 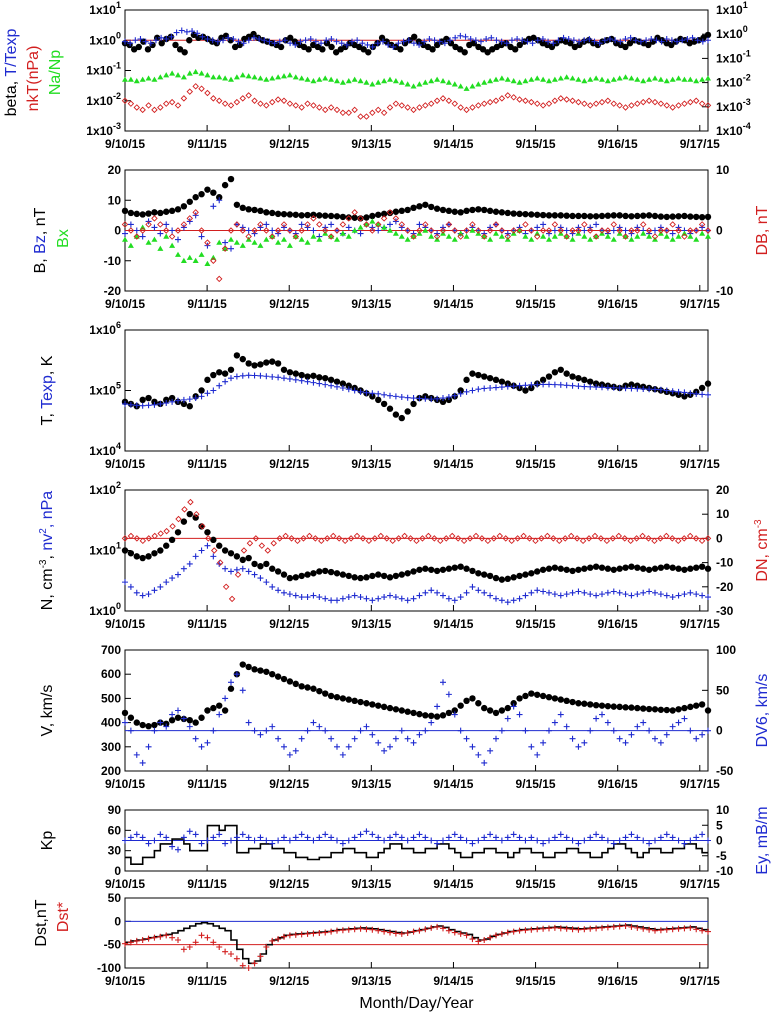 I want to click on y-tick-label: 200, so click(x=111, y=771).